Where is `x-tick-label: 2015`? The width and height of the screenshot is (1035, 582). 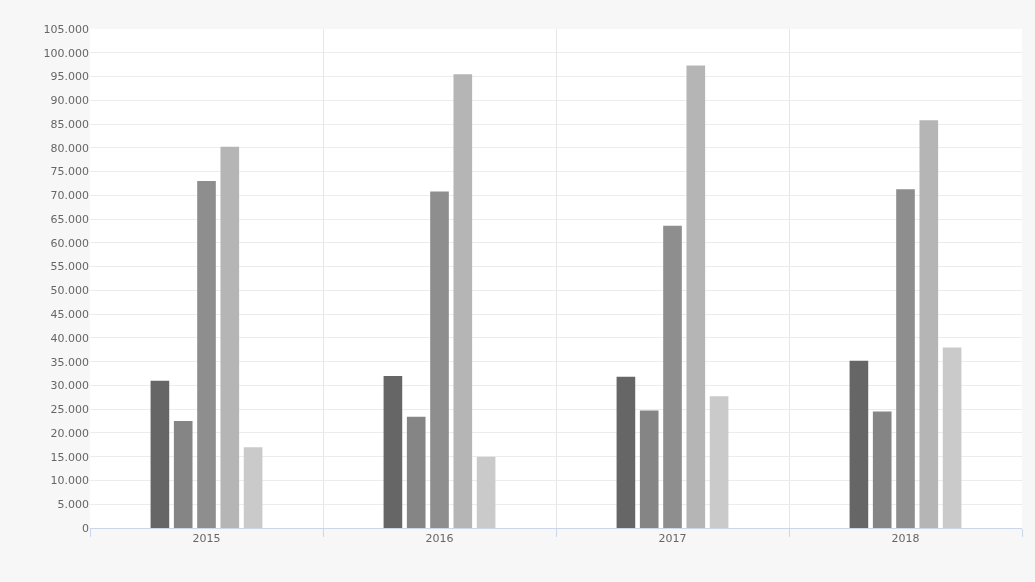
x-tick-label: 2015 is located at coordinates (206, 539).